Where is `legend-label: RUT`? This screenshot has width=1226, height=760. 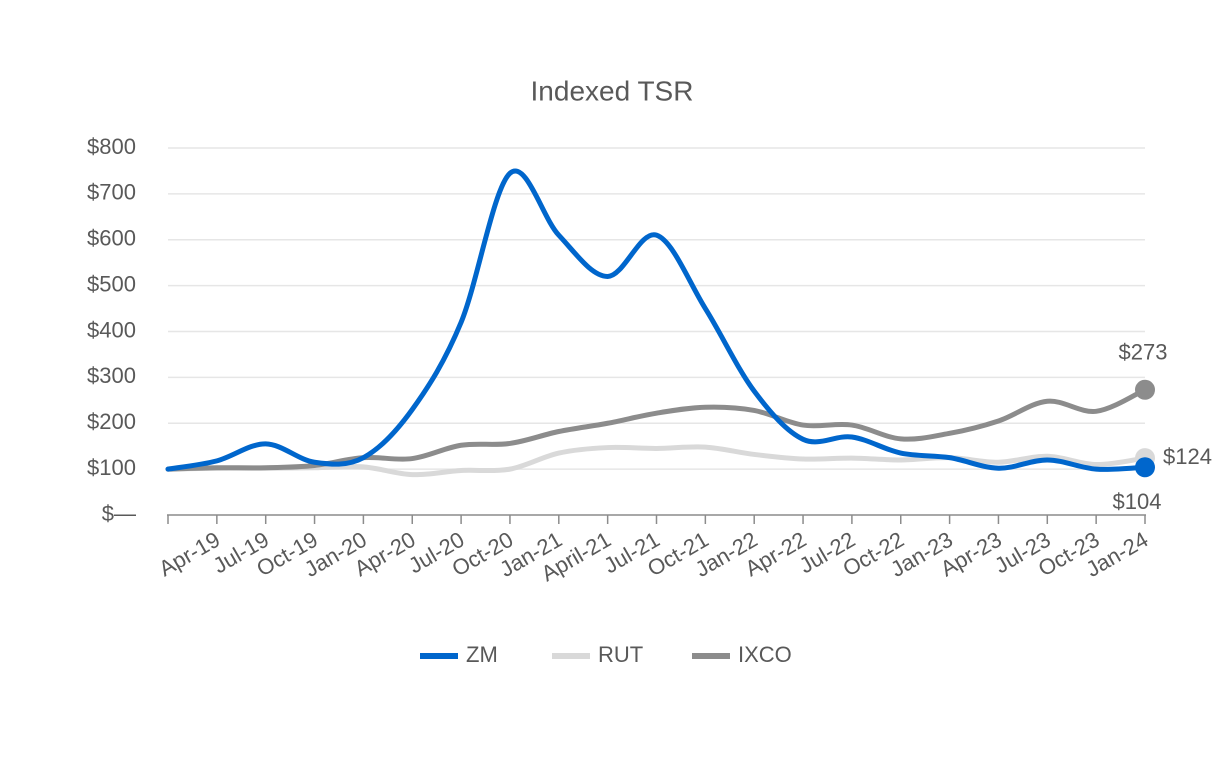
legend-label: RUT is located at coordinates (620, 654).